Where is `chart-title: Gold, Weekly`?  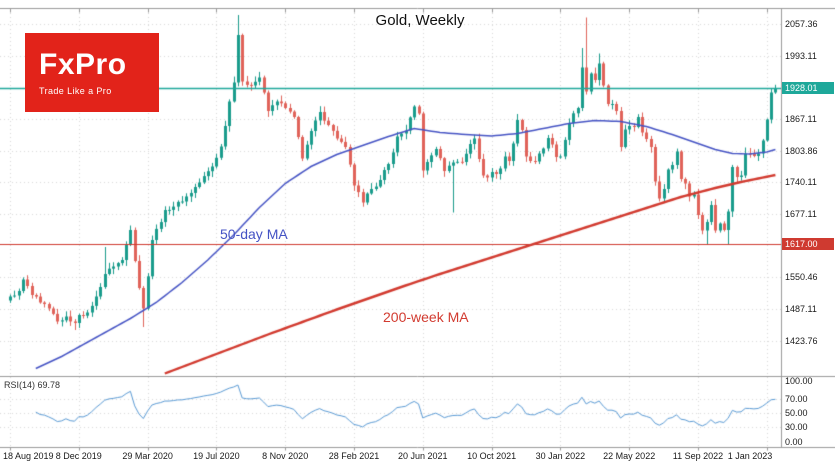
chart-title: Gold, Weekly is located at coordinates (420, 20).